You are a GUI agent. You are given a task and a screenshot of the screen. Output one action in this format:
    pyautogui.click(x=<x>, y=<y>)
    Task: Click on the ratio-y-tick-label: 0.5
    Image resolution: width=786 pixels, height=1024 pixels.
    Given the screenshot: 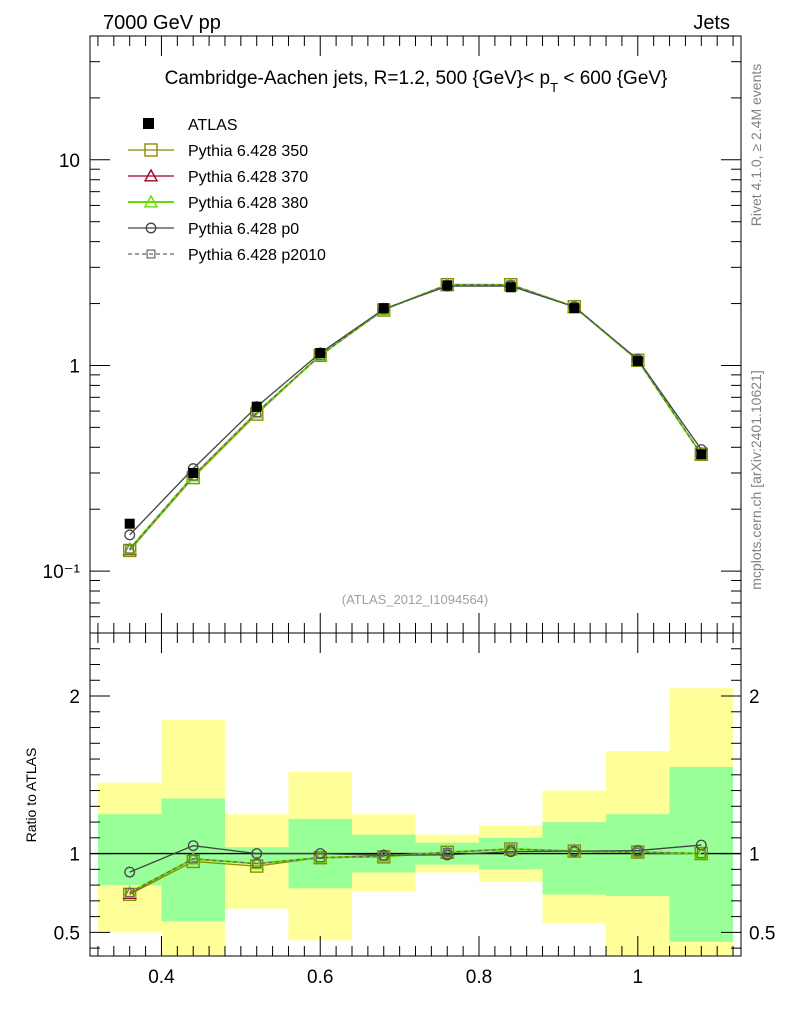 What is the action you would take?
    pyautogui.click(x=67, y=933)
    